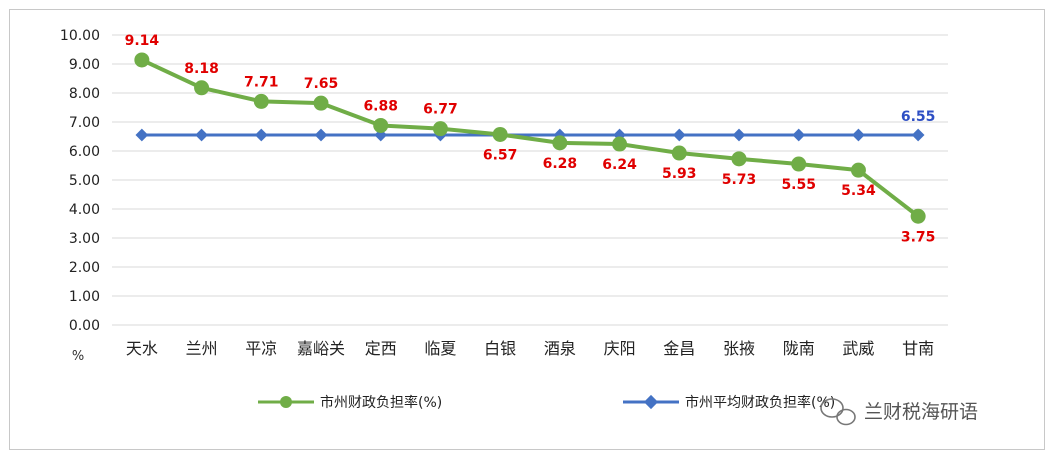 Image resolution: width=1056 pixels, height=461 pixels. I want to click on main-data-label: 5.34, so click(858, 191).